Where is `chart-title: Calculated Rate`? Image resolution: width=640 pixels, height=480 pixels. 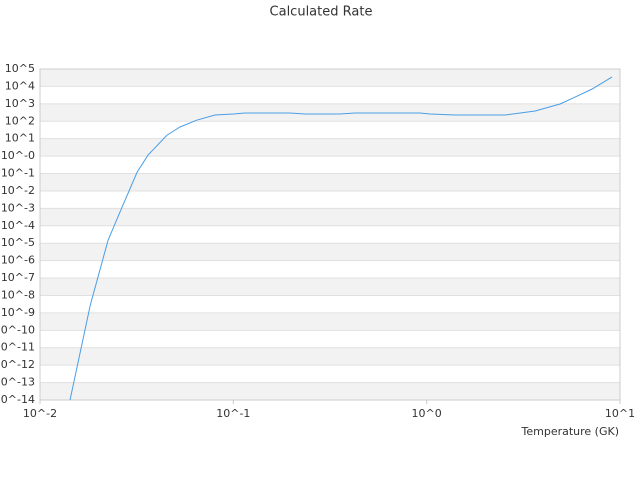
chart-title: Calculated Rate is located at coordinates (321, 12).